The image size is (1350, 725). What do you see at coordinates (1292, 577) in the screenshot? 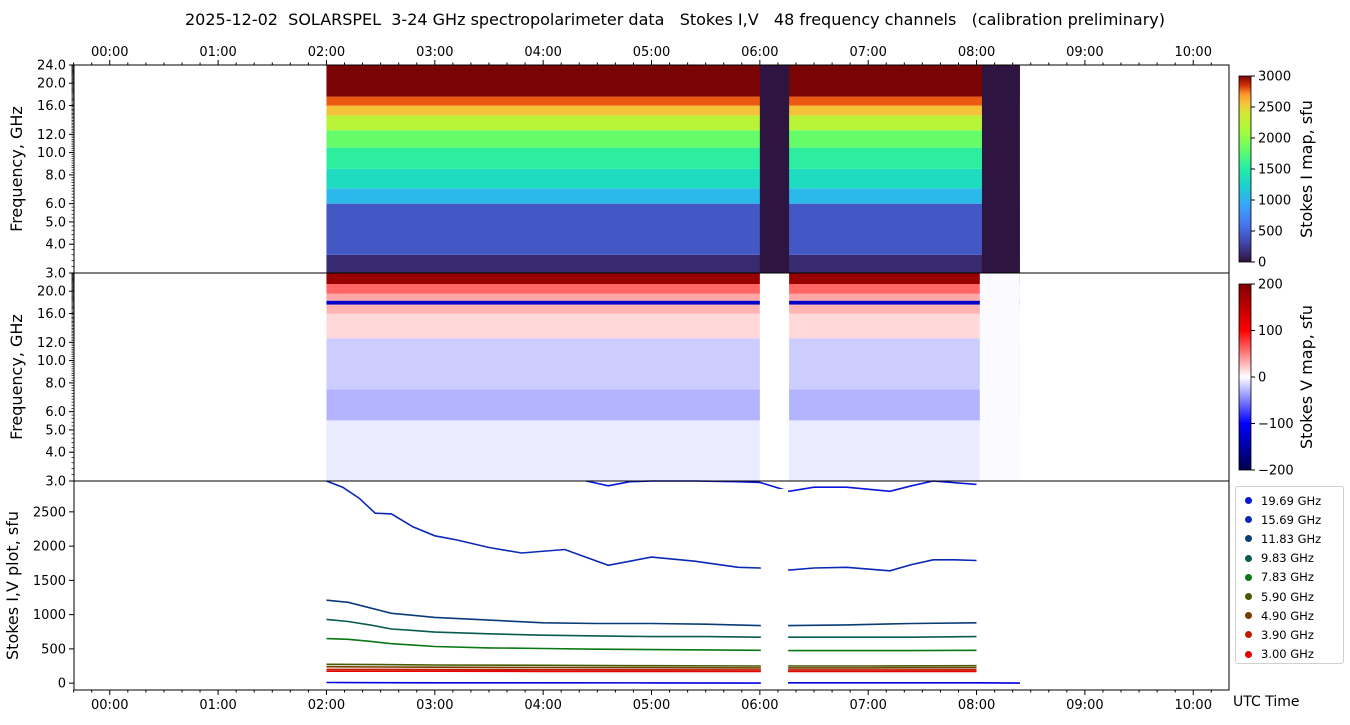
I see `legend-item: 7.83 GHz` at bounding box center [1292, 577].